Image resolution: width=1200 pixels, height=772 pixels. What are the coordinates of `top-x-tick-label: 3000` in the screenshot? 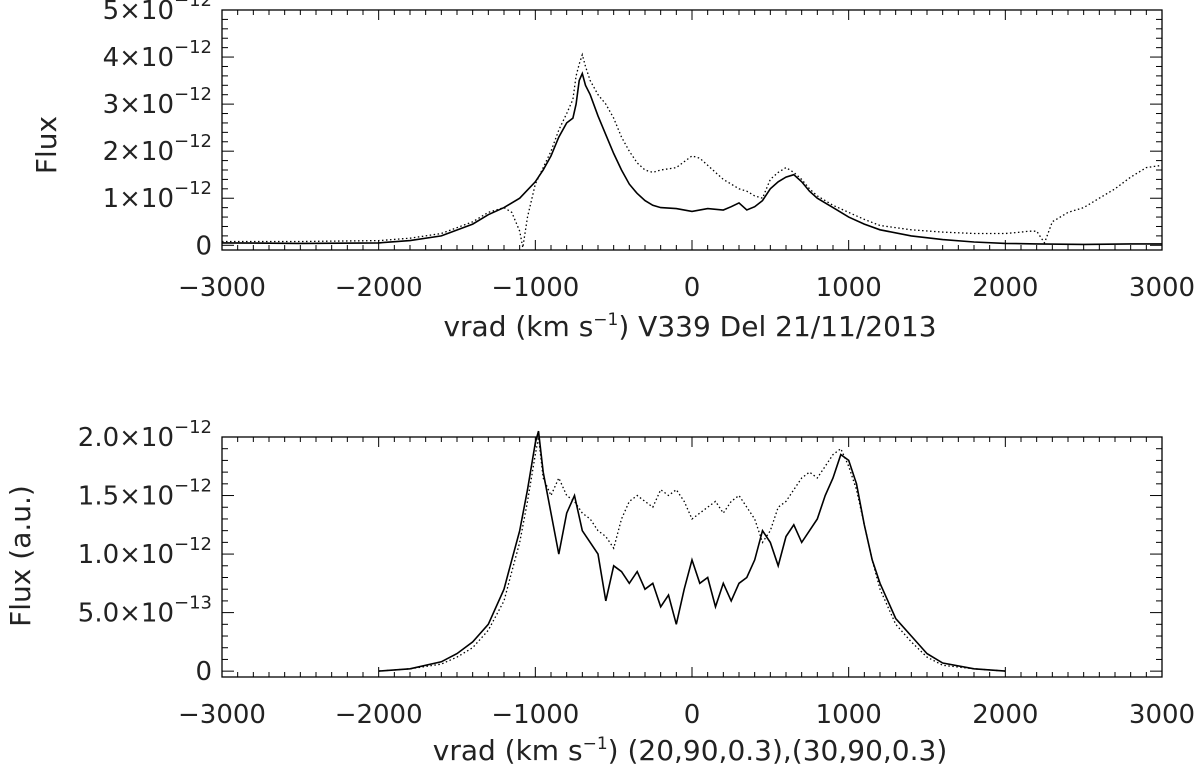 It's located at (1162, 288).